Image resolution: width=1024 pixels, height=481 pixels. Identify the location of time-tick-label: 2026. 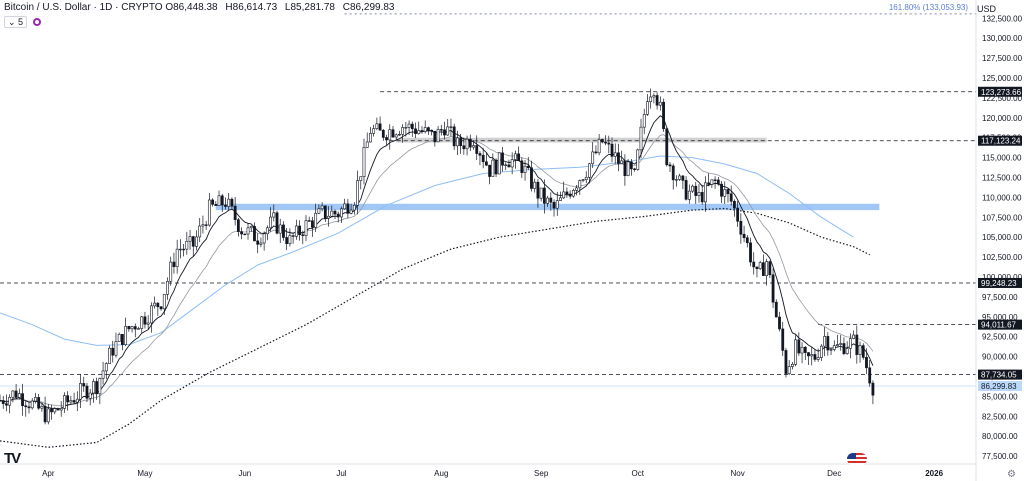
(934, 473).